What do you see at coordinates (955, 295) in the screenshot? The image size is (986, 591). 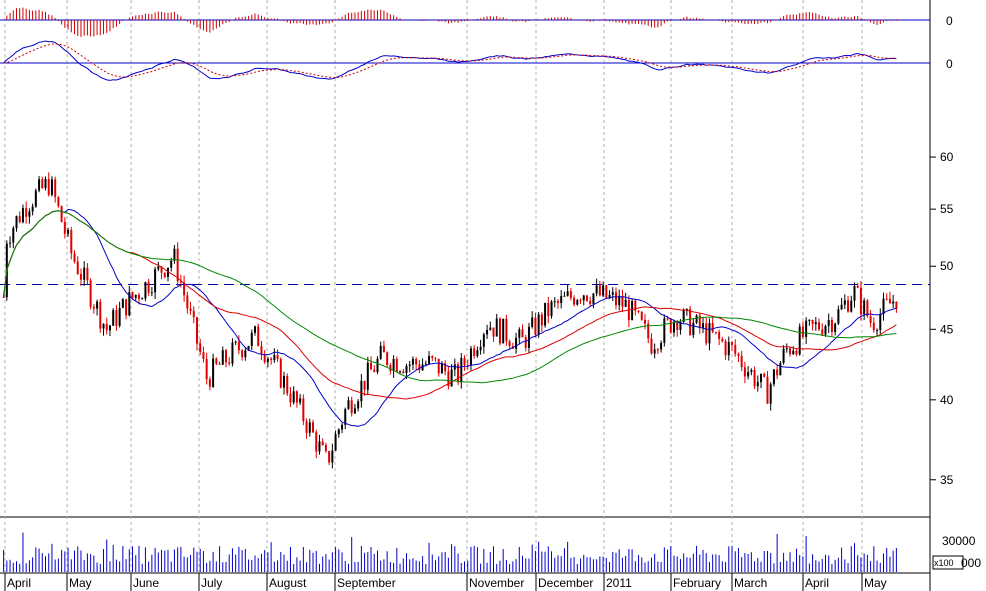 I see `right-axis: 0 0 60 55 50 45 40 35 30000 x100 000` at bounding box center [955, 295].